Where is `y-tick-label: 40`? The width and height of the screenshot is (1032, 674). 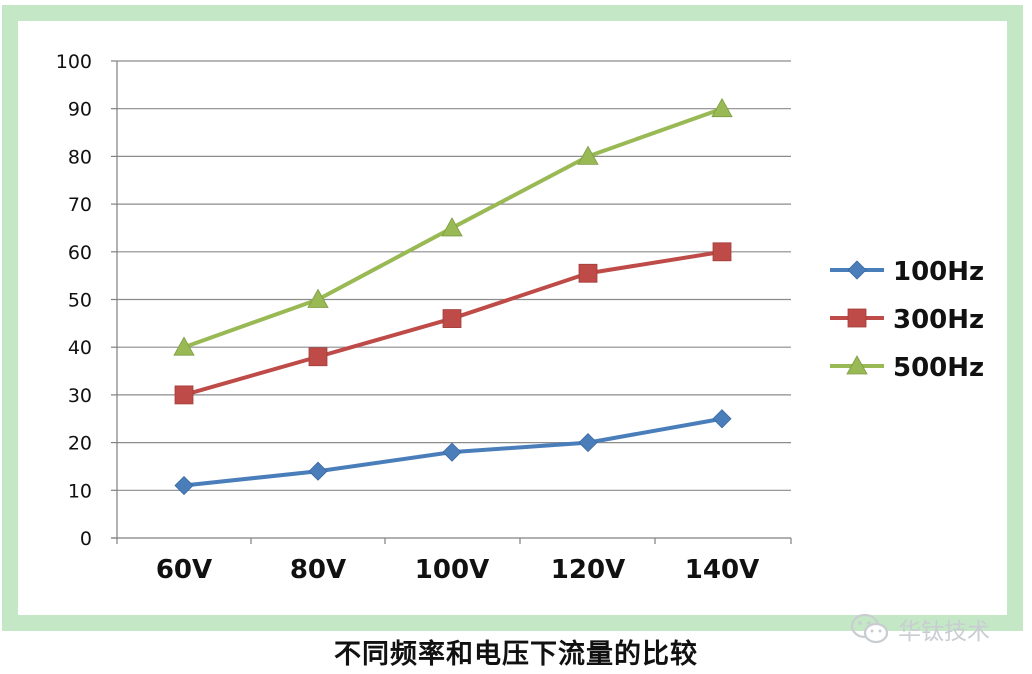 y-tick-label: 40 is located at coordinates (80, 348).